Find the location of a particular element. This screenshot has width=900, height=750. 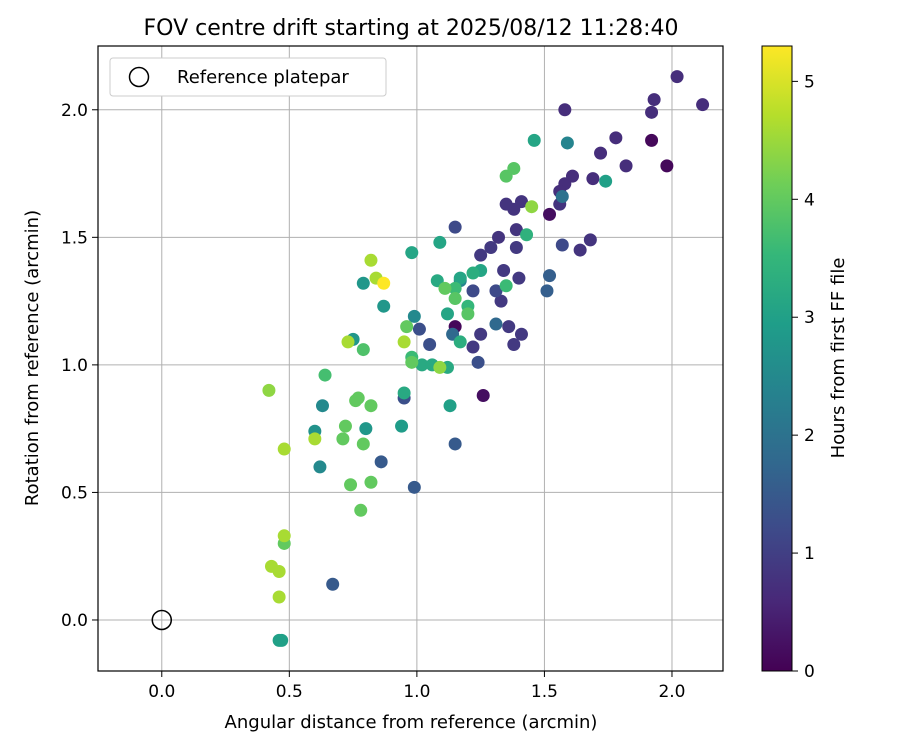

colorbar-tick-label: 4 is located at coordinates (809, 200).